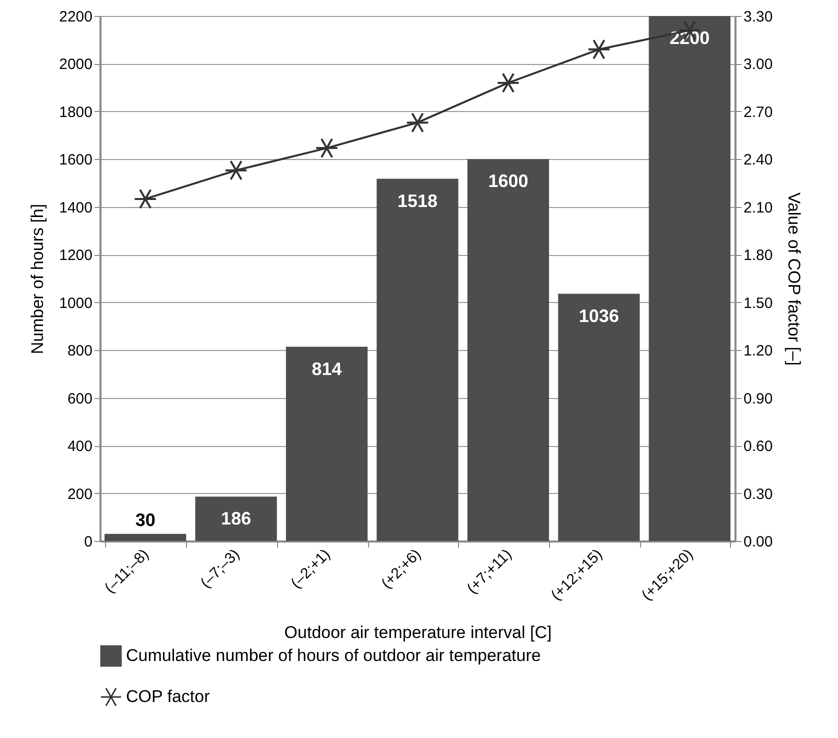 The height and width of the screenshot is (738, 838). I want to click on legend-label: COP factor, so click(168, 696).